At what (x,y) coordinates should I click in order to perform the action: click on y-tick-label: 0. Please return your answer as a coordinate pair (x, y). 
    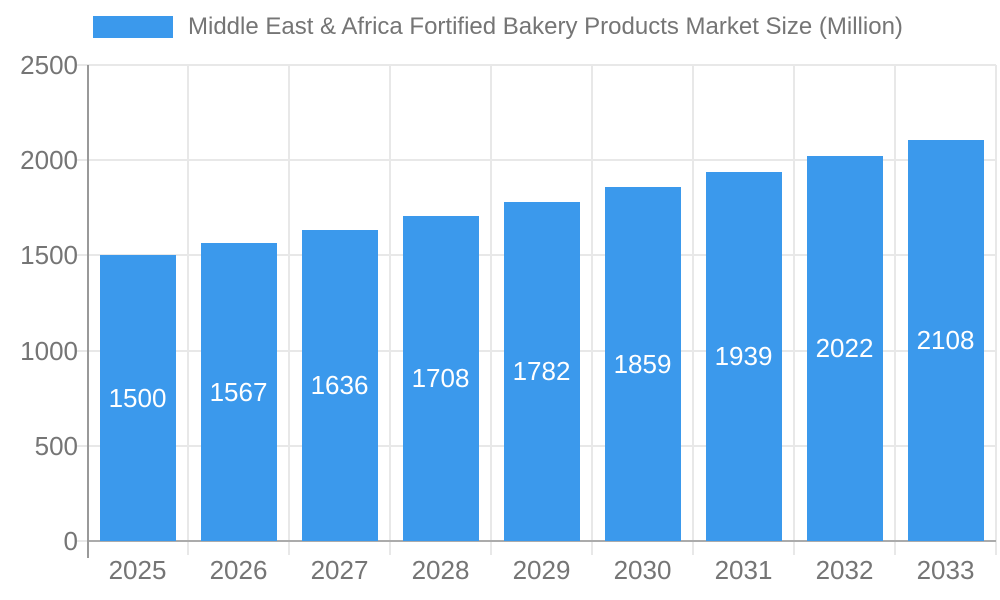
    Looking at the image, I should click on (70, 541).